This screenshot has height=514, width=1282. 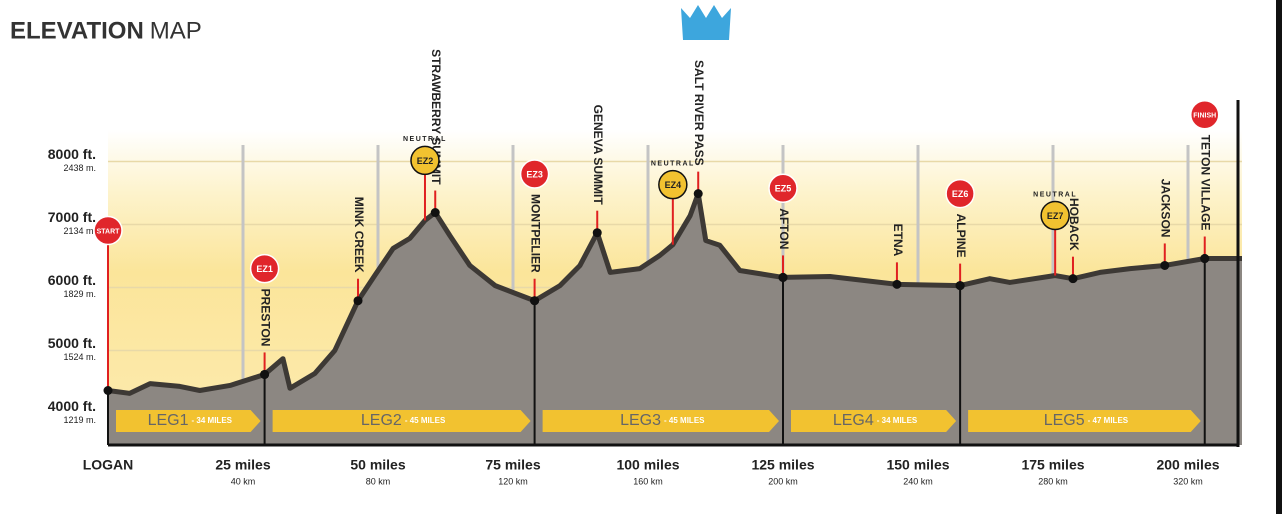 I want to click on chart-title: ELEVATION, so click(x=77, y=30).